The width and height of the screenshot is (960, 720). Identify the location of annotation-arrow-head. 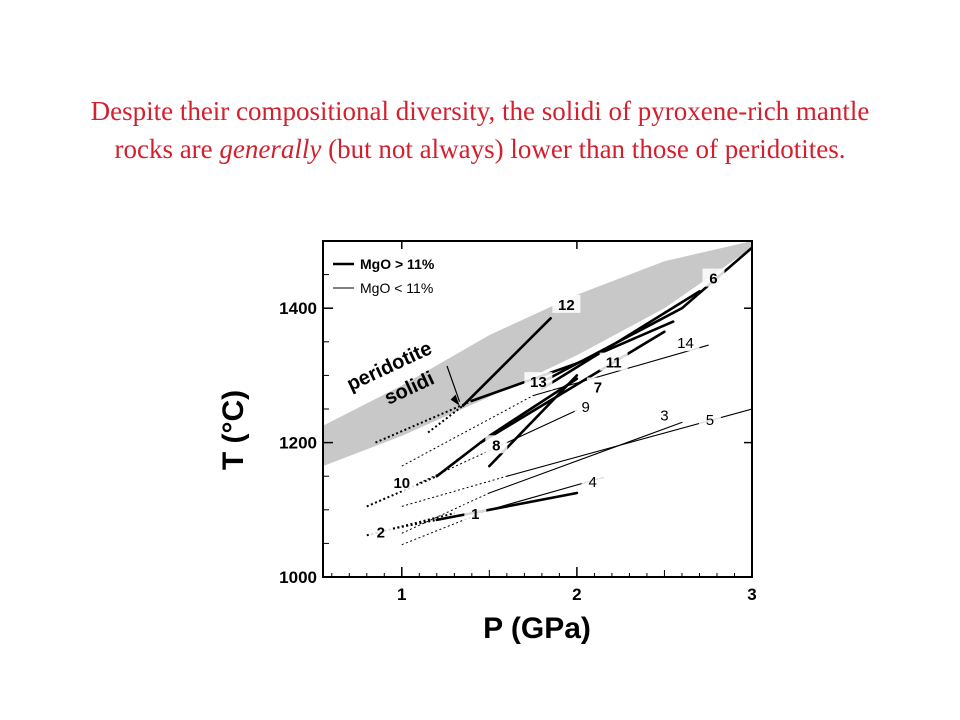
(455, 400).